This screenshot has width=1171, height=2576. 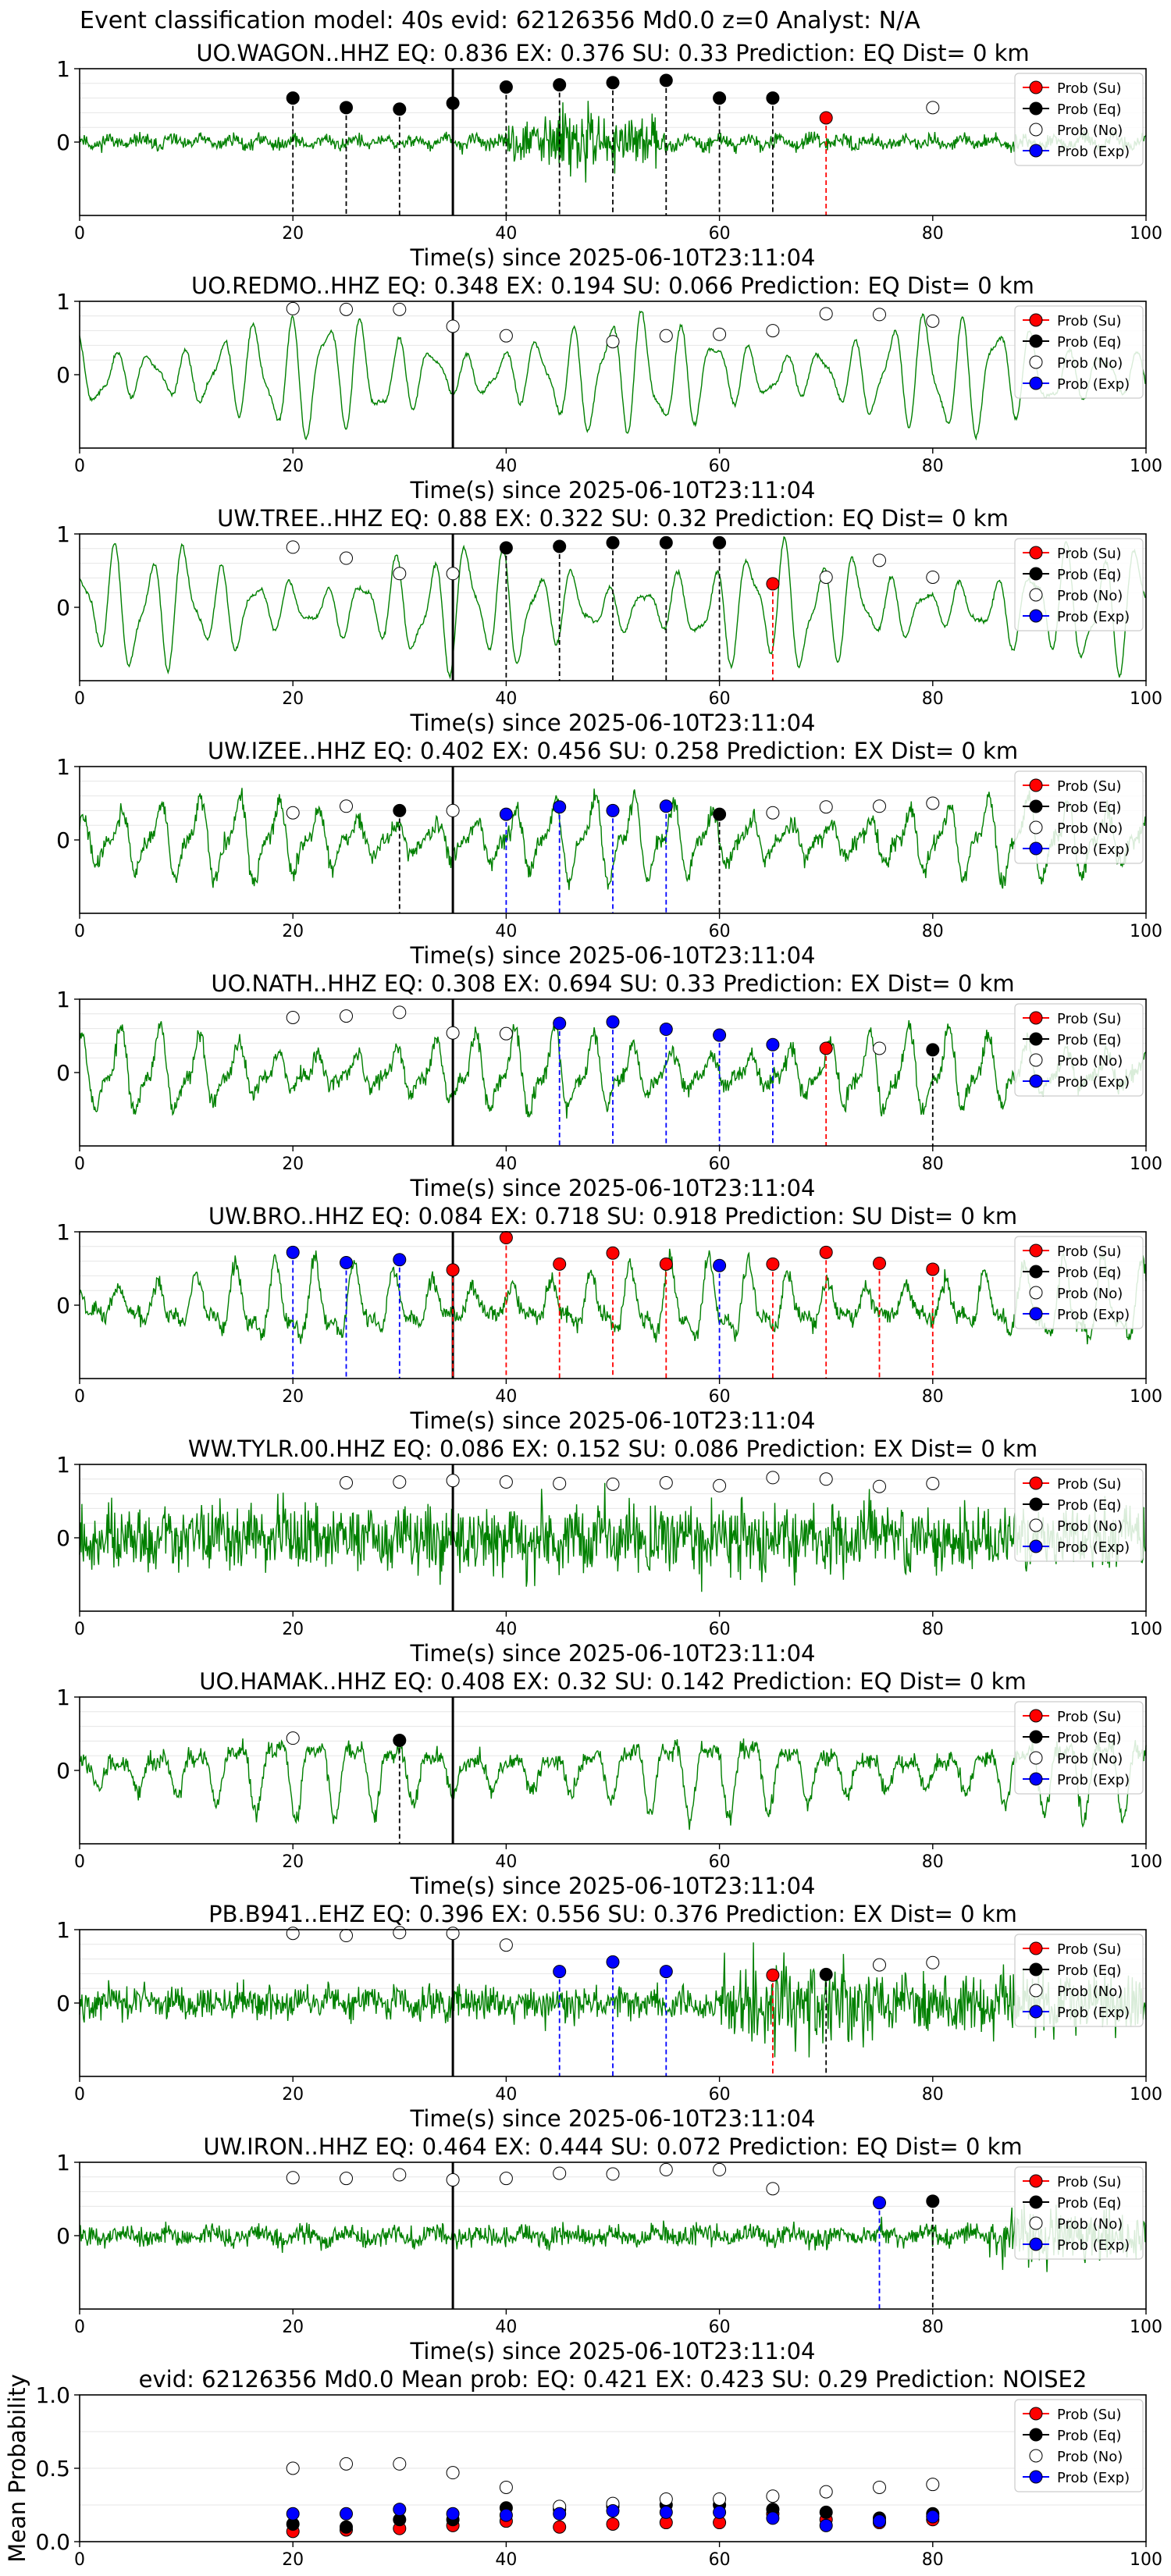 I want to click on x-tick-label: 100, so click(x=1146, y=1397).